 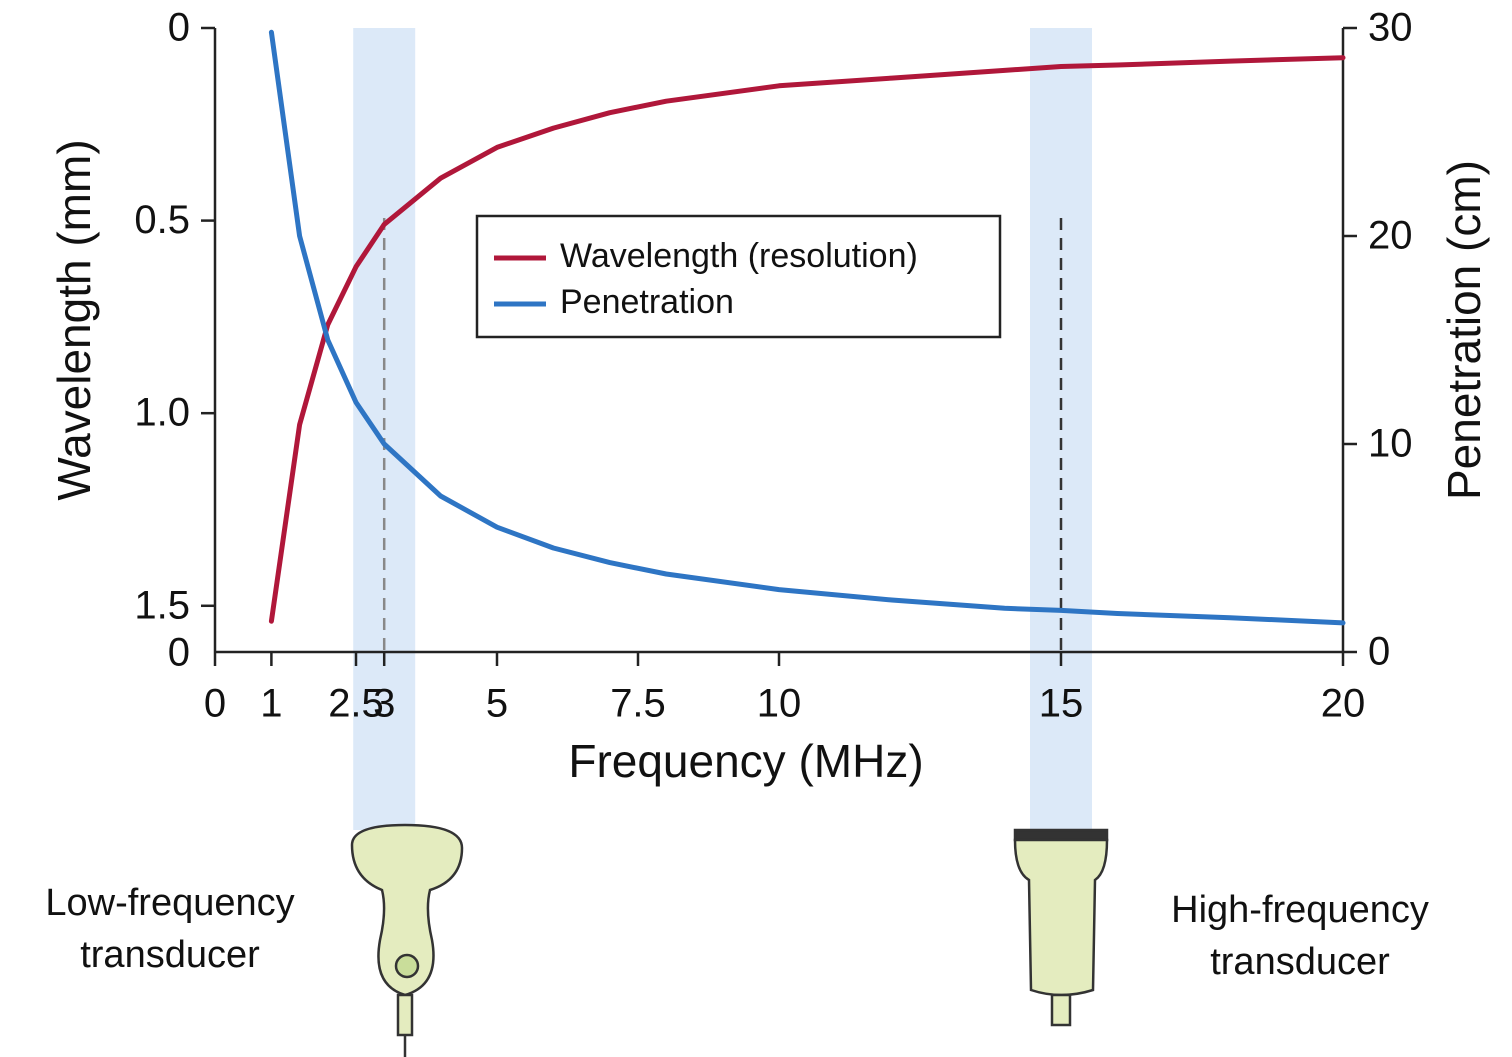 I want to click on annotation: Low-frequency, so click(x=169, y=903).